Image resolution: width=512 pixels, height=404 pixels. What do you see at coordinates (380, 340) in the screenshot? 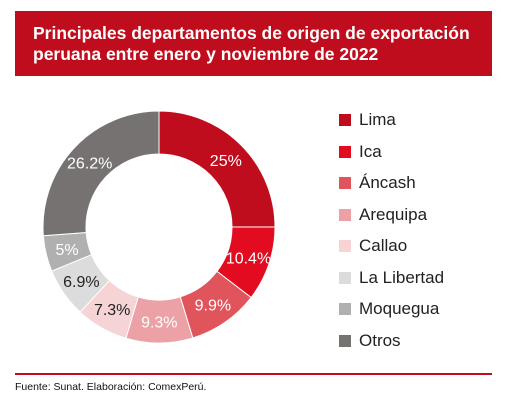
I see `legend-label: Otros` at bounding box center [380, 340].